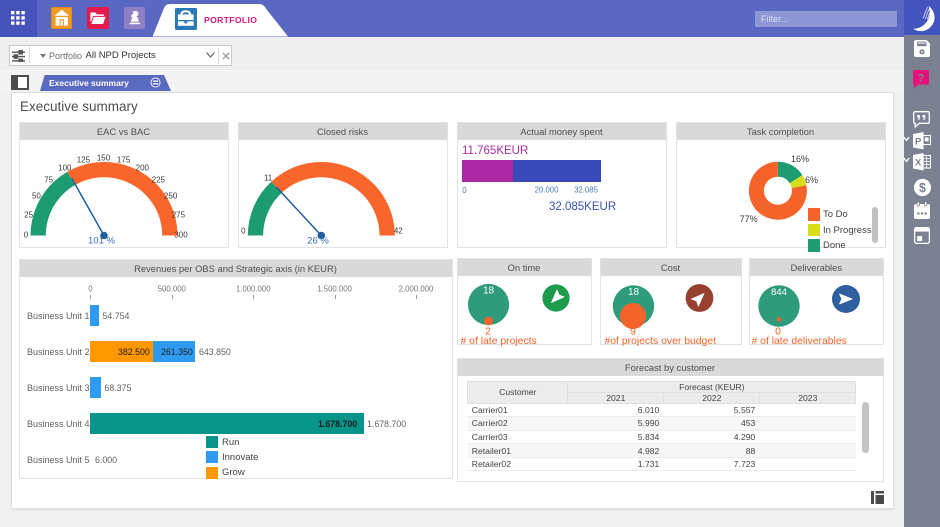 Image resolution: width=940 pixels, height=527 pixels. I want to click on svg-text: 844, so click(779, 292).